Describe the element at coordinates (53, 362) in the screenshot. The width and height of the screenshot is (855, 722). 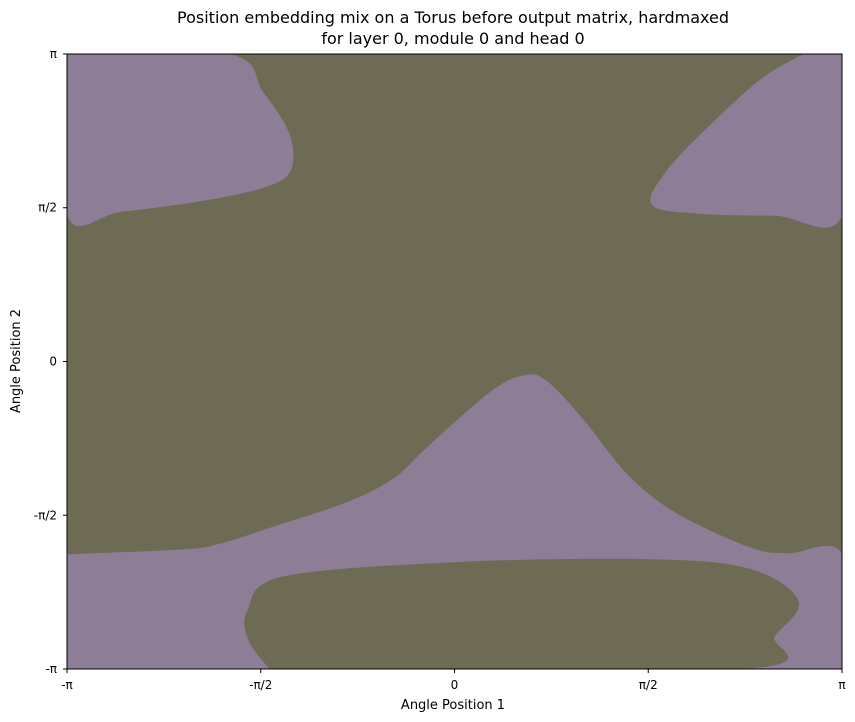
I see `y-tick-label: 0` at that location.